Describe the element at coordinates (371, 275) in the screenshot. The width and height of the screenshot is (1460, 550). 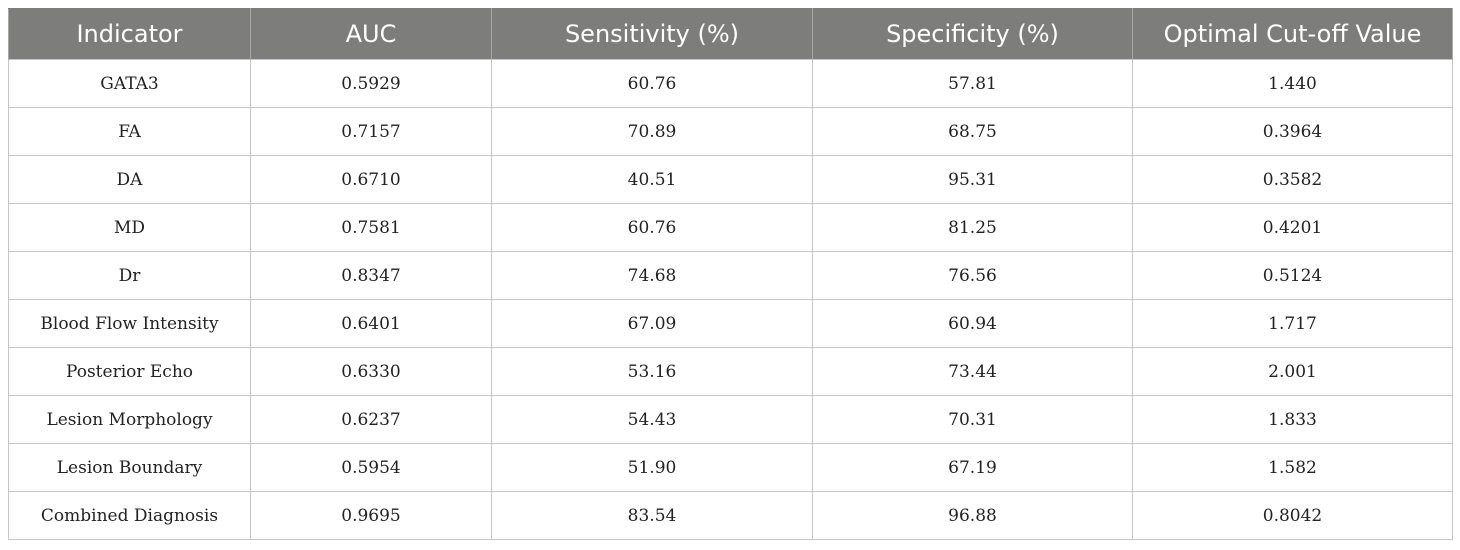
I see `cell-auc: 0.8347` at that location.